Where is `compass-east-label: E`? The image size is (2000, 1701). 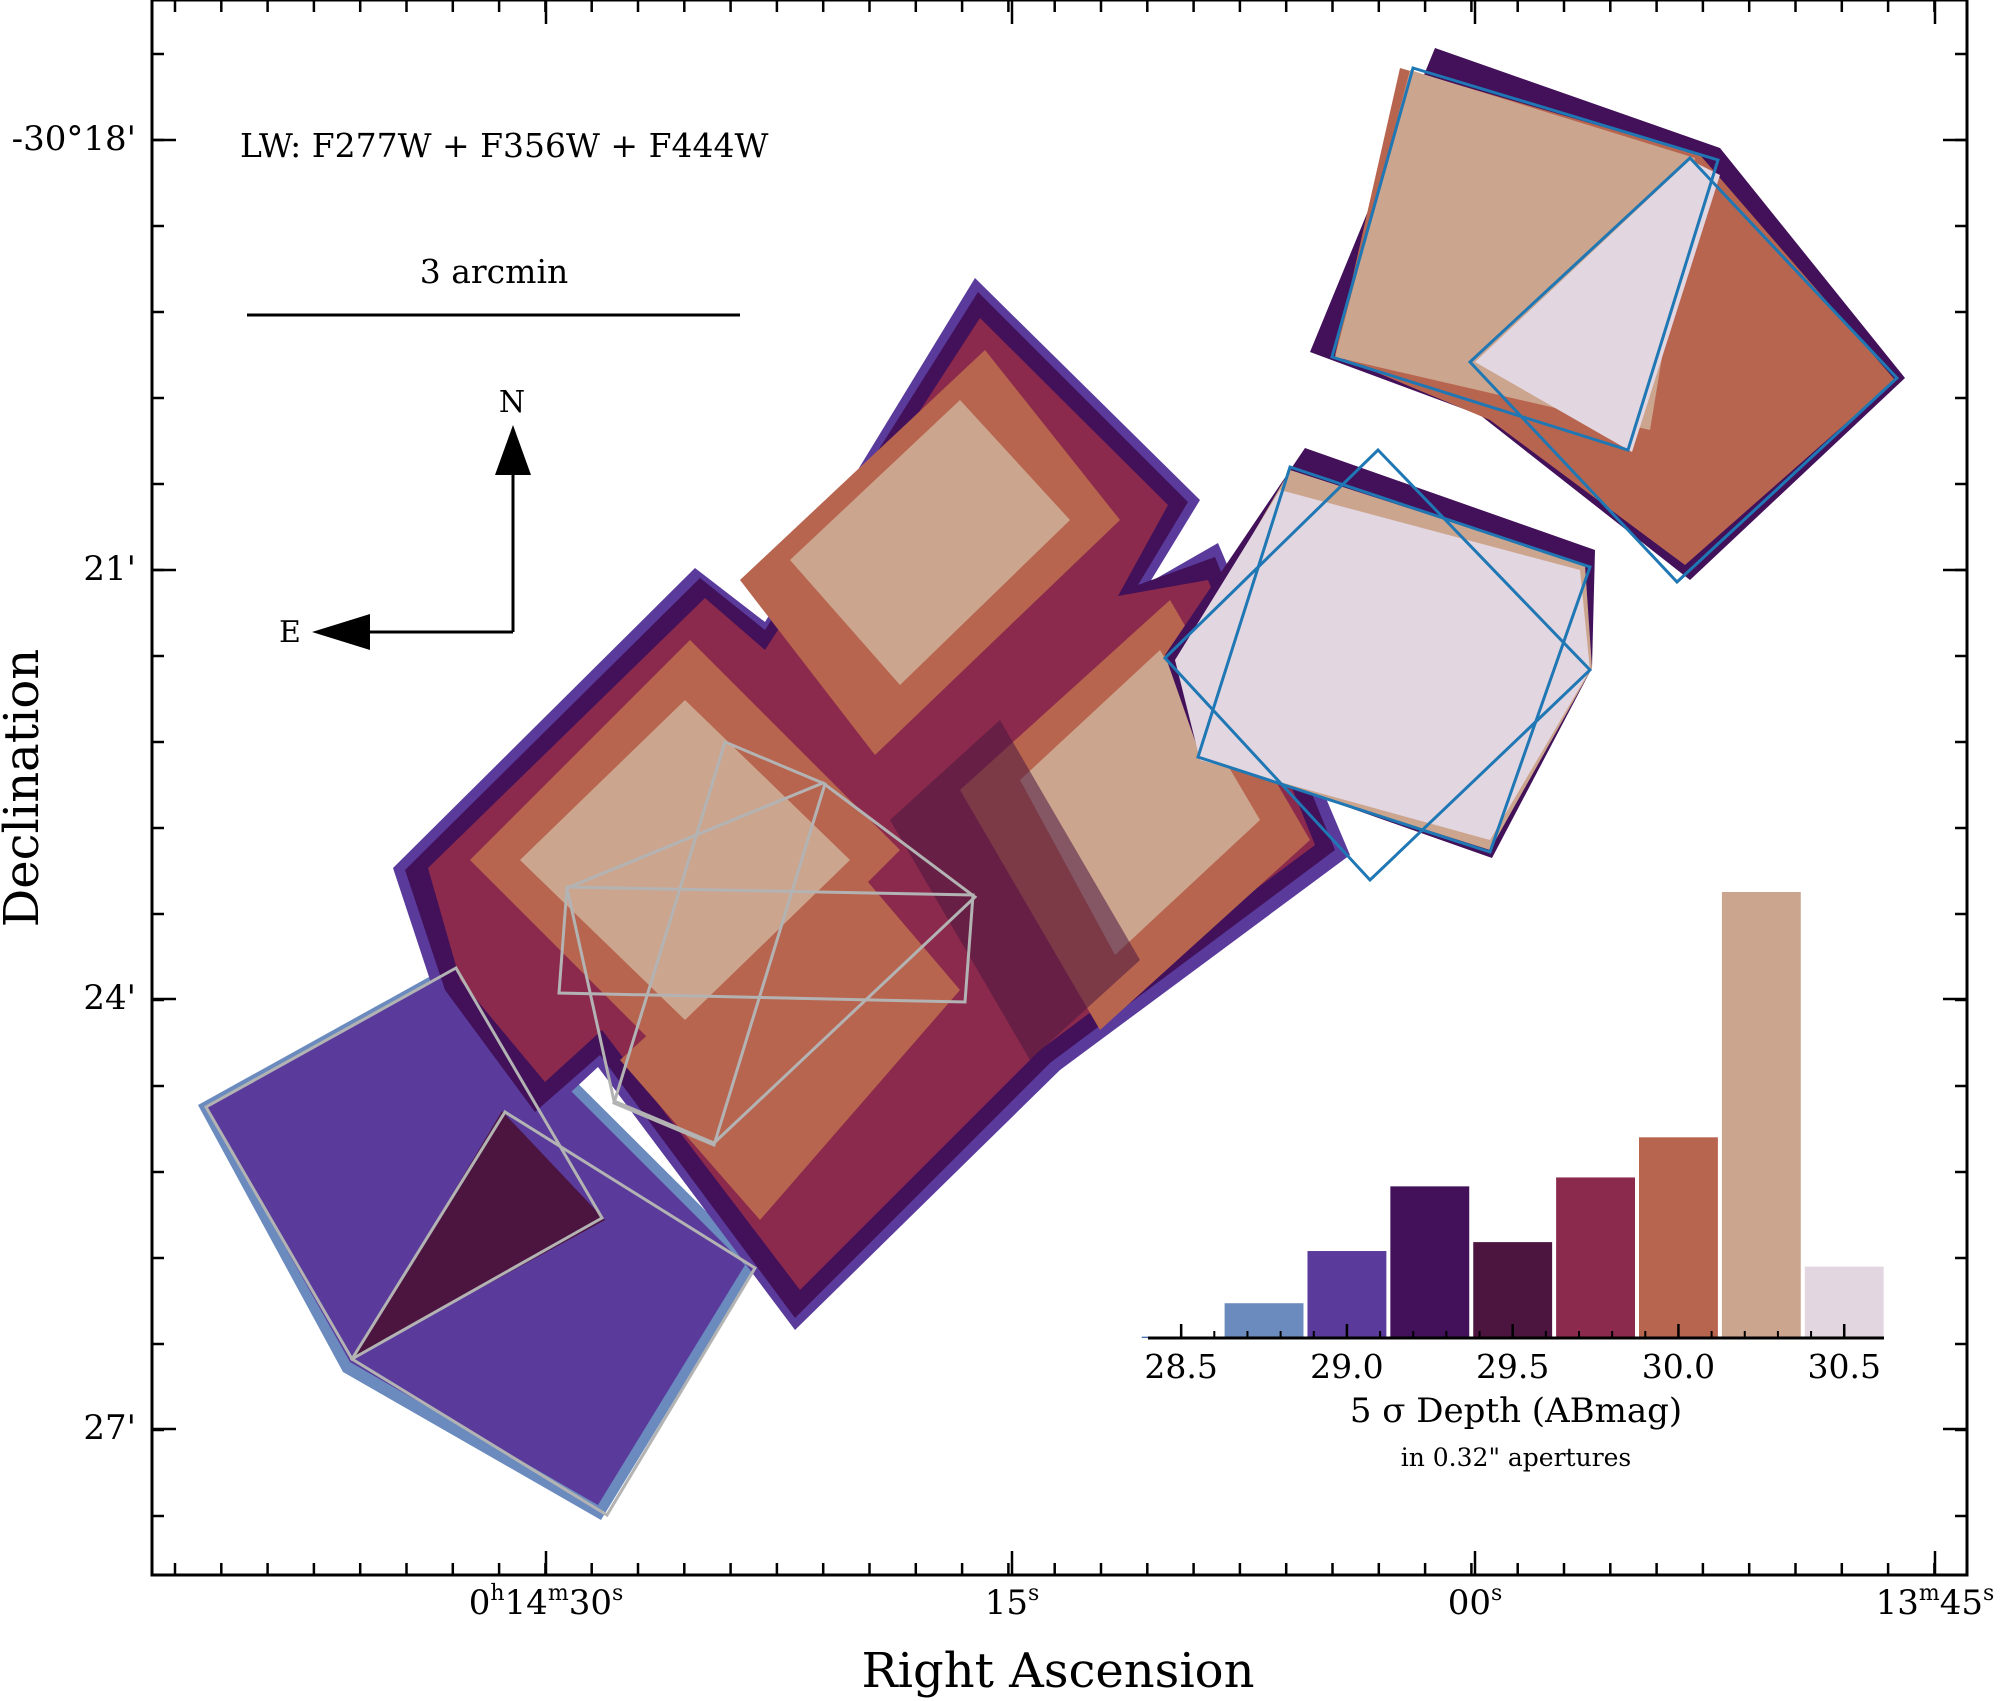 compass-east-label: E is located at coordinates (290, 632).